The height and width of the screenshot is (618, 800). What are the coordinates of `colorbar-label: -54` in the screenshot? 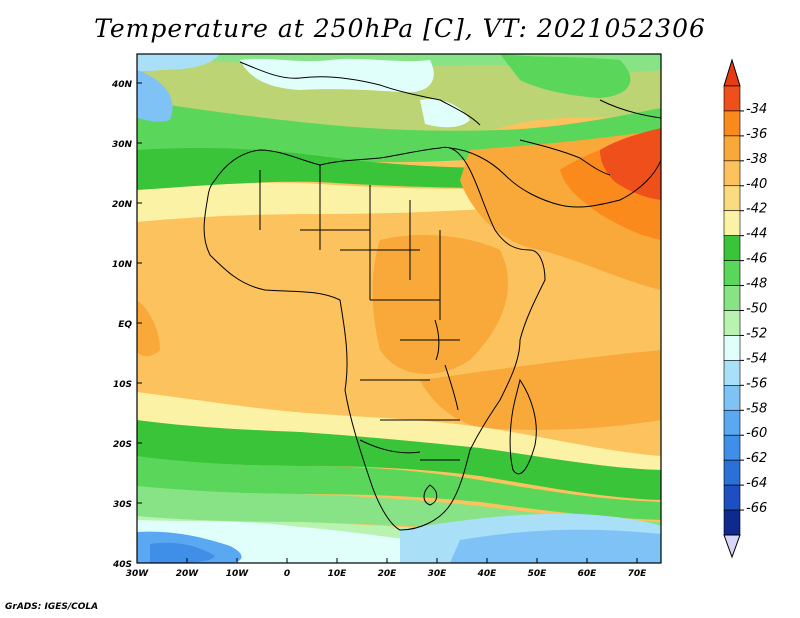 It's located at (756, 358).